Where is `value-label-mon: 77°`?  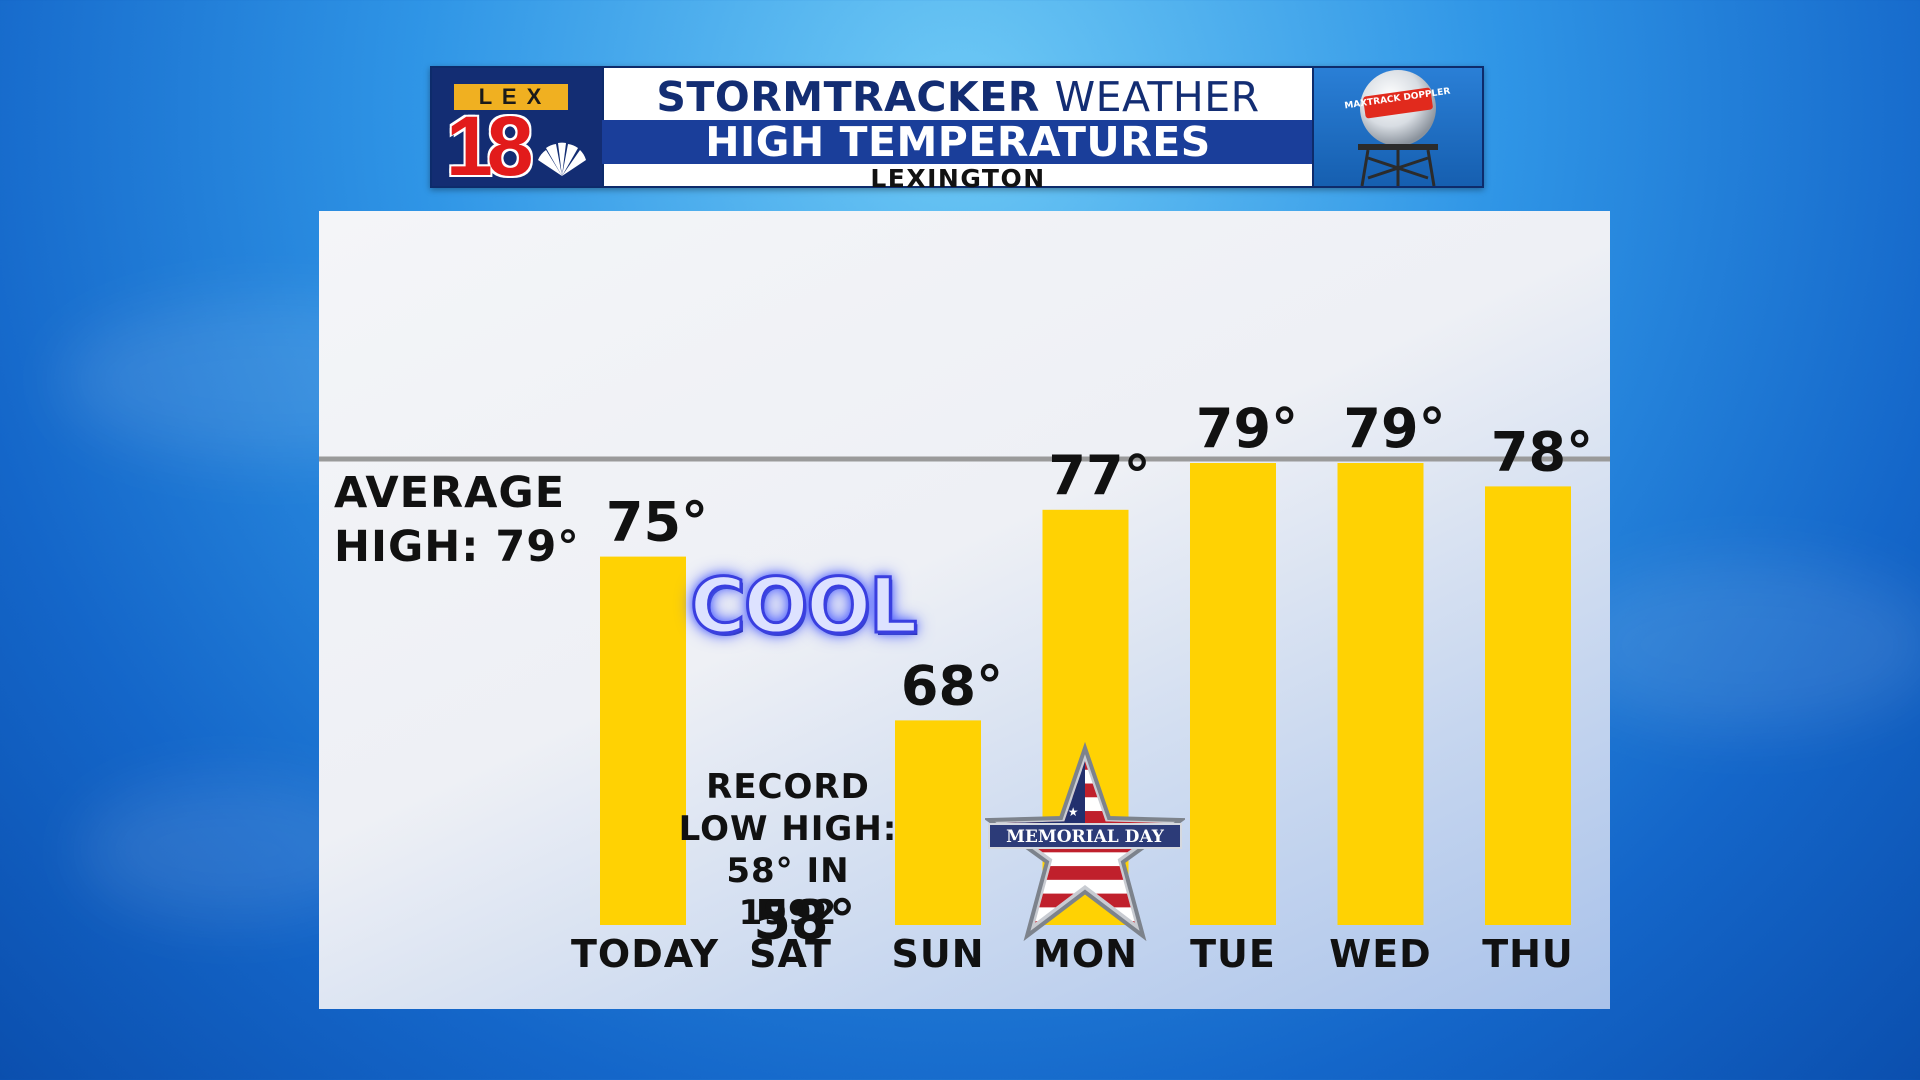
value-label-mon: 77° is located at coordinates (1099, 475).